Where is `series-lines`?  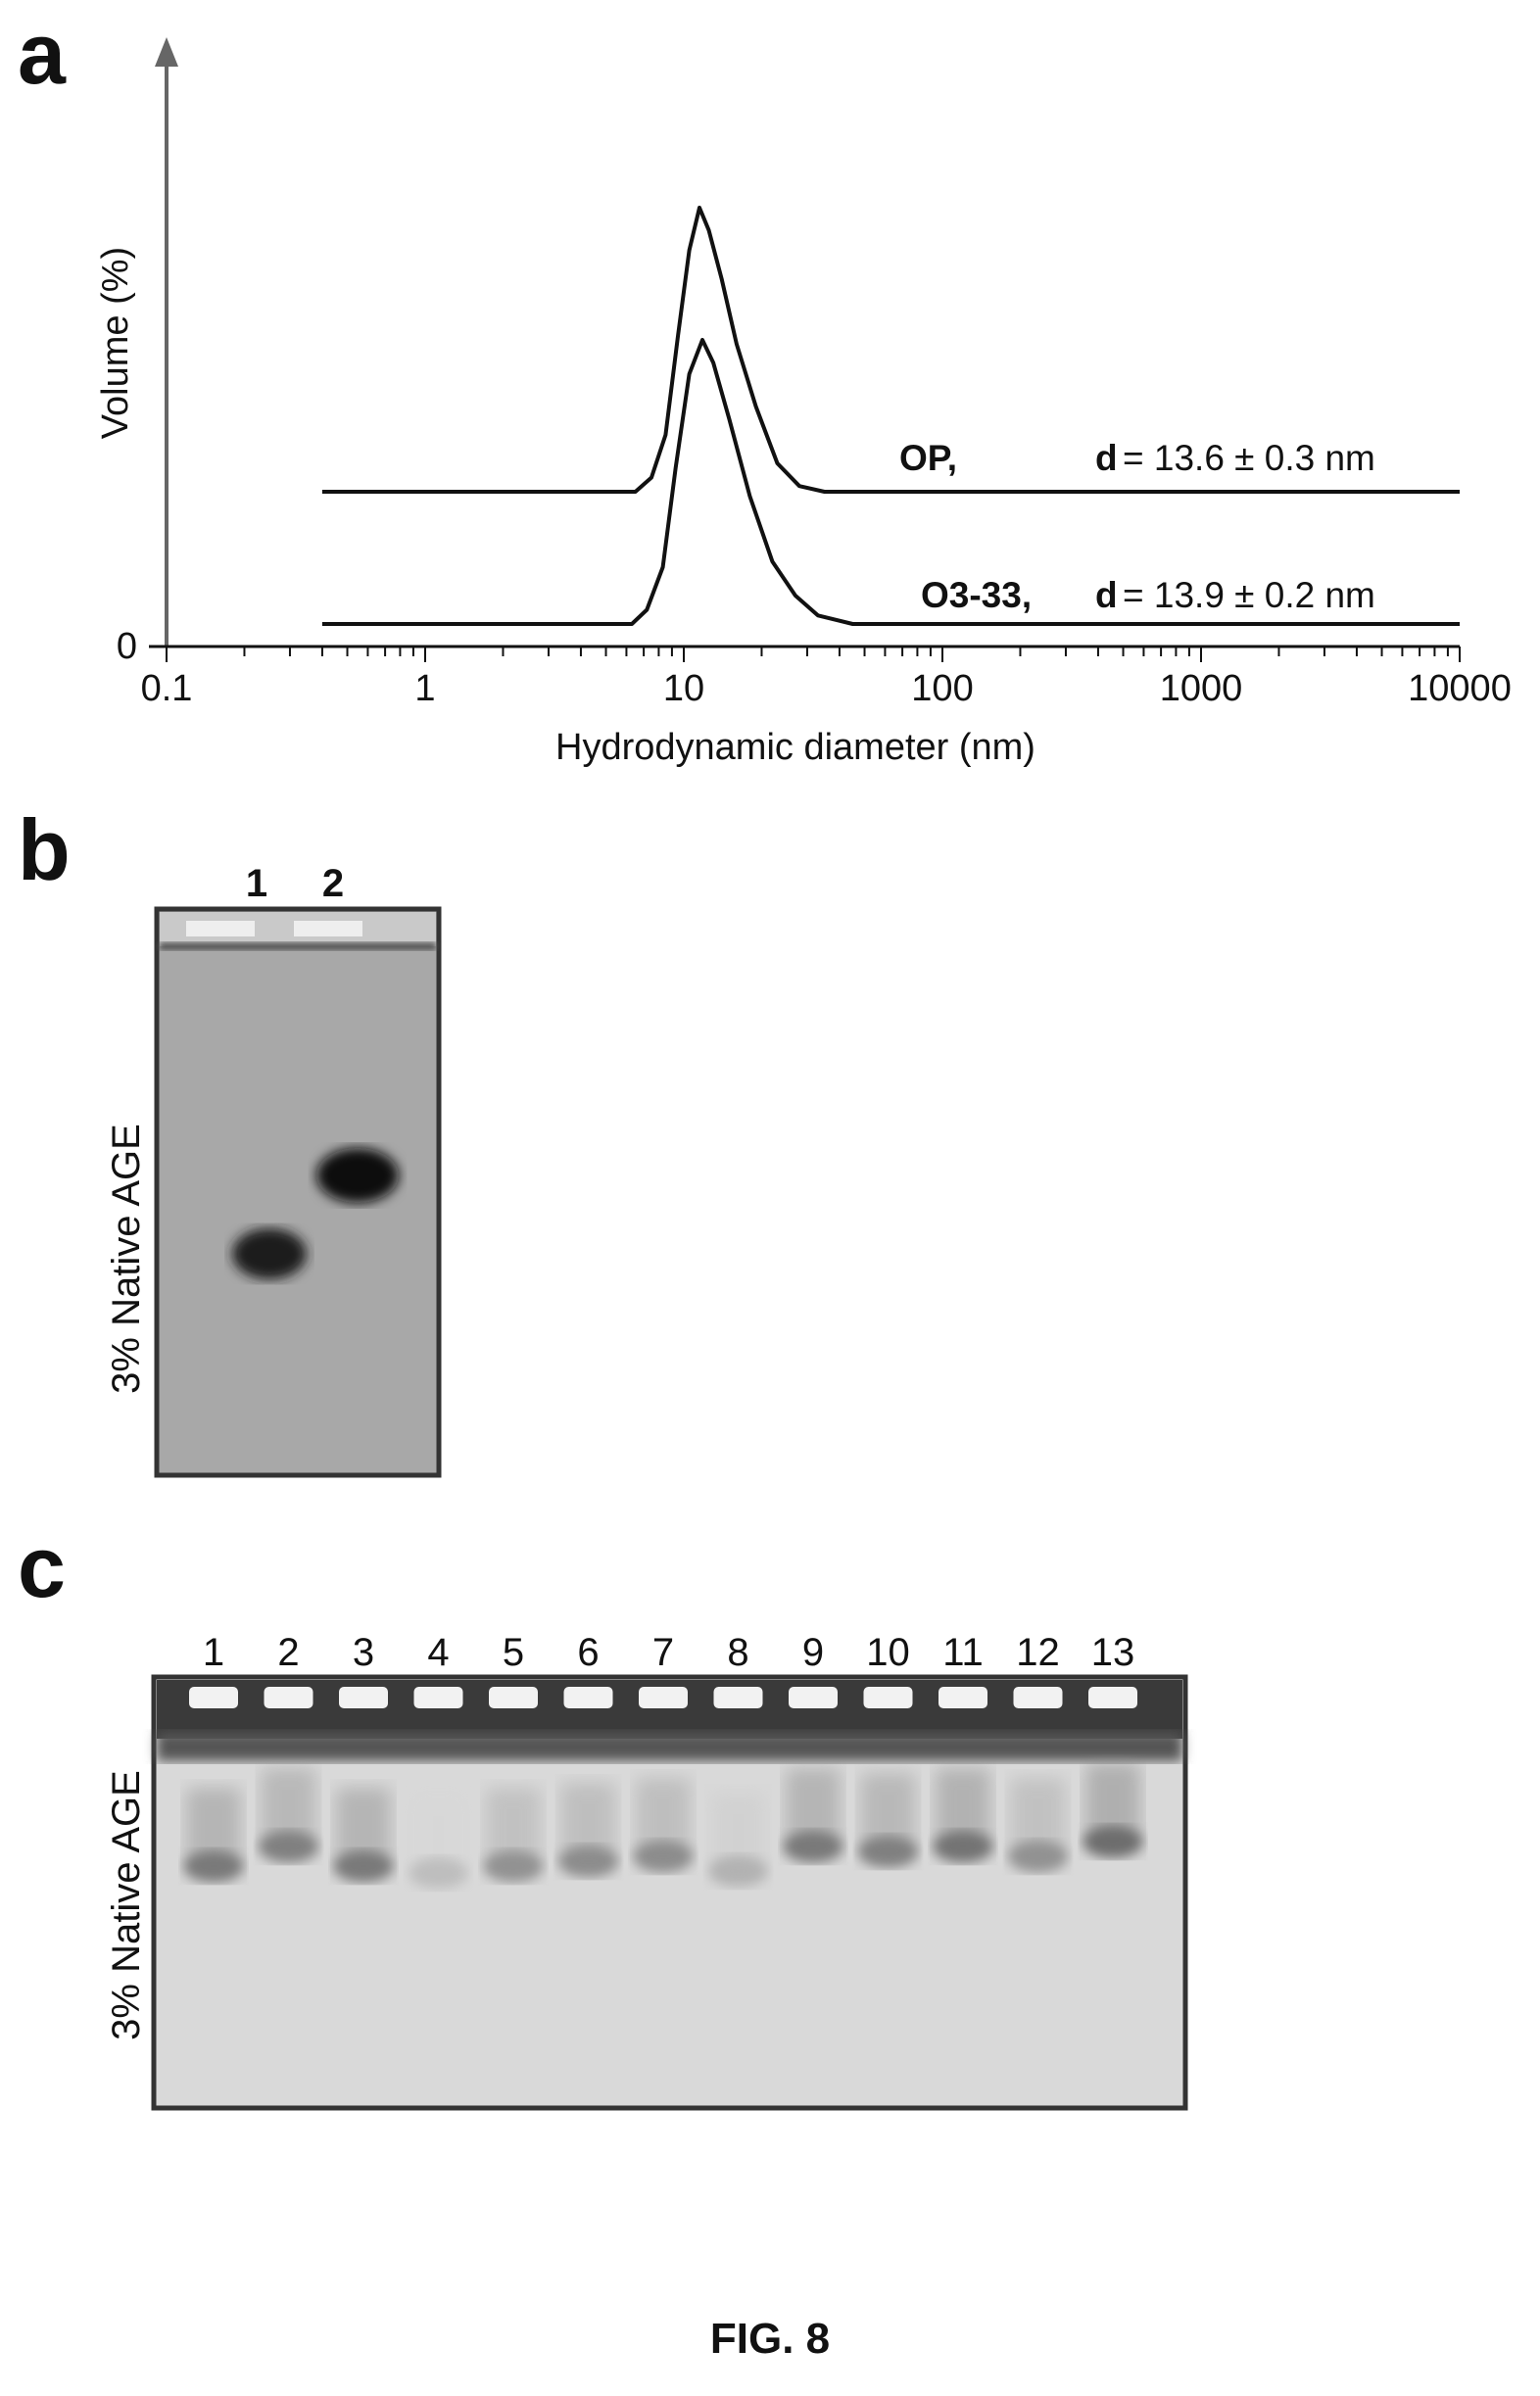 series-lines is located at coordinates (890, 416).